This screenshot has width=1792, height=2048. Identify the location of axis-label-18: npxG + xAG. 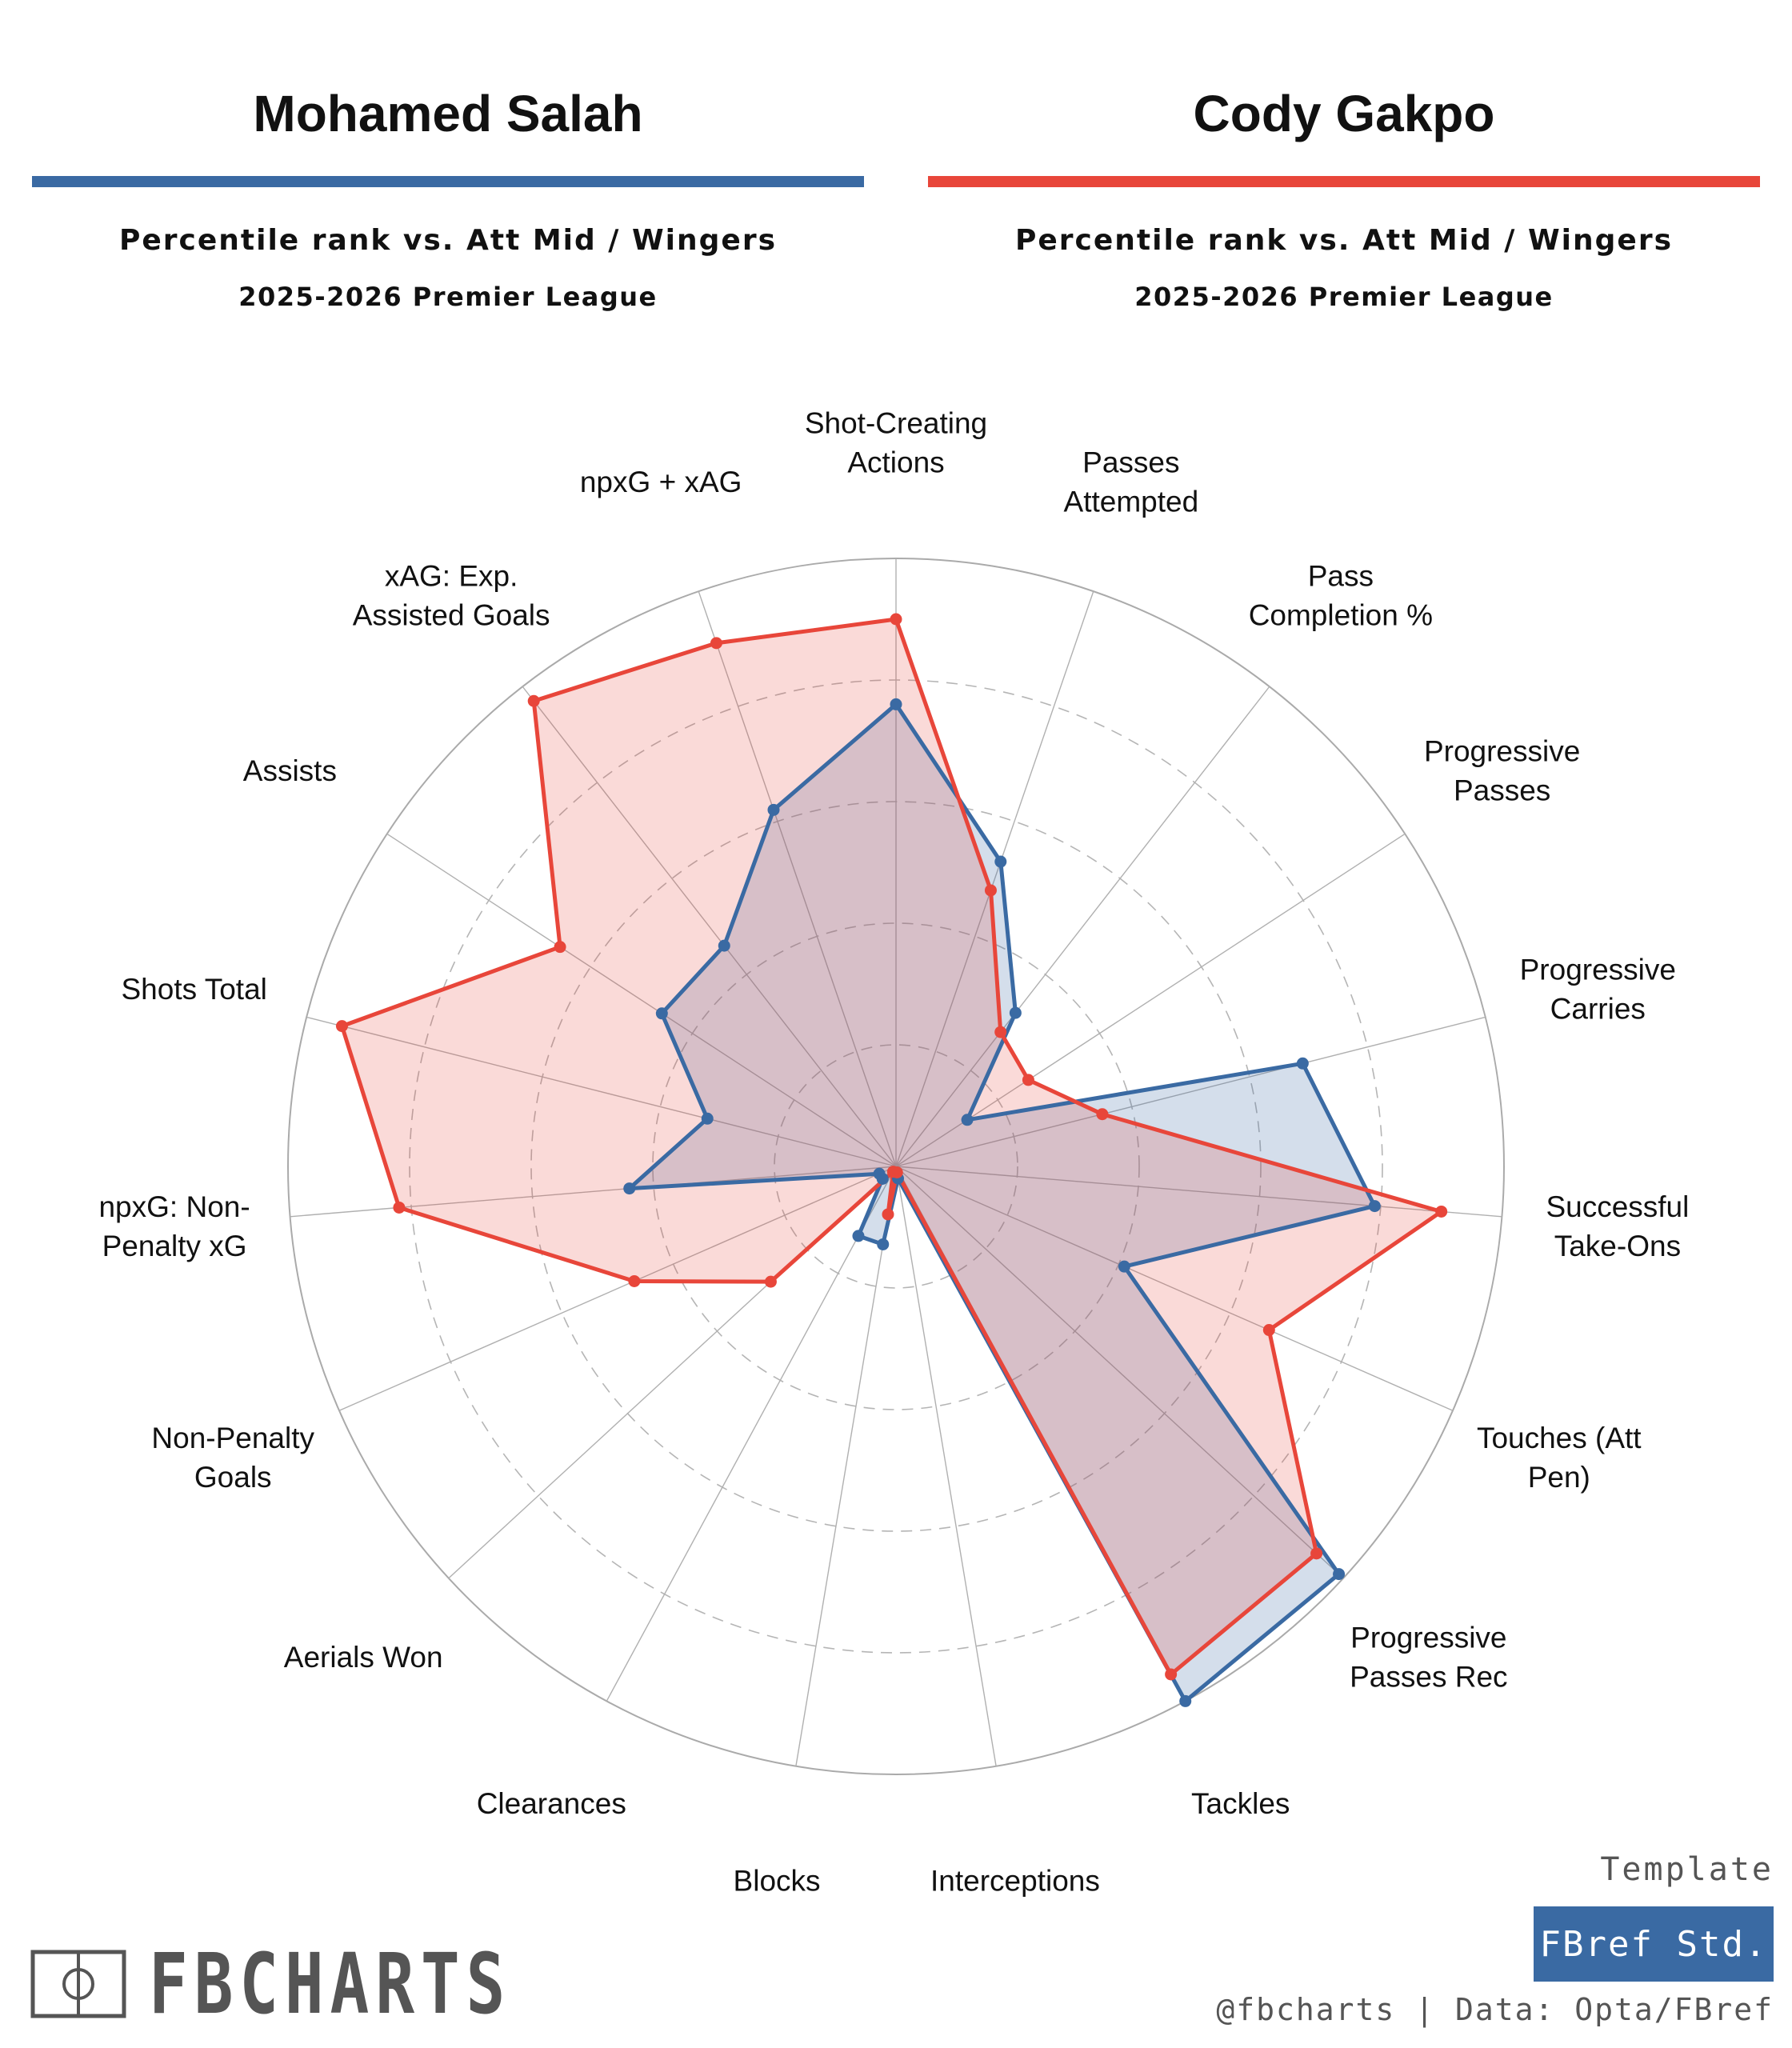
(661, 482).